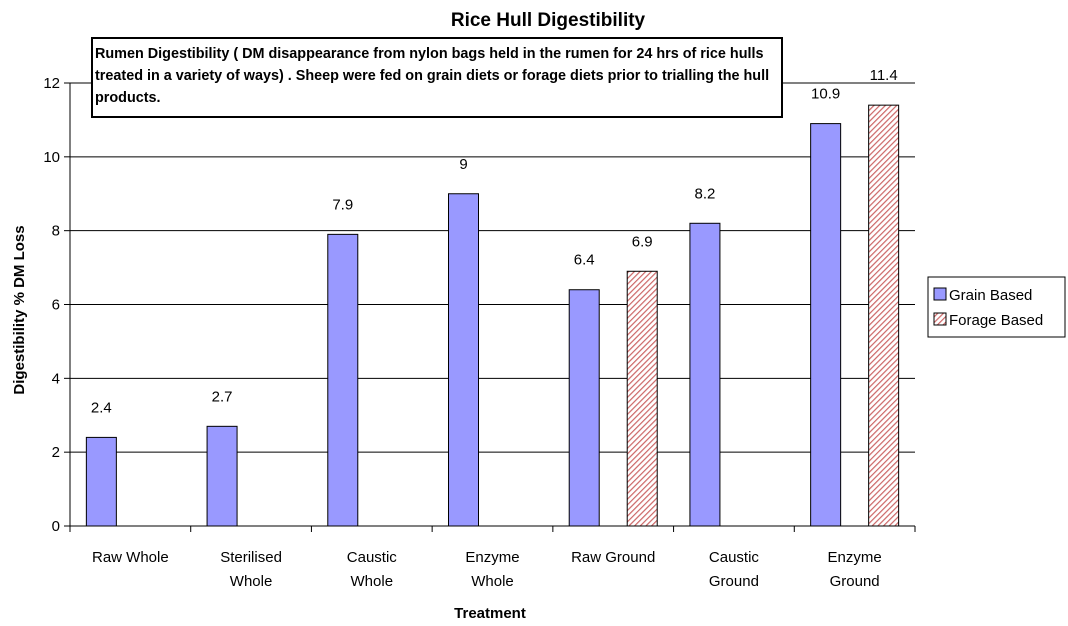 This screenshot has height=626, width=1068. Describe the element at coordinates (19, 309) in the screenshot. I see `y-axis-title: Digestibility % DM Loss` at that location.